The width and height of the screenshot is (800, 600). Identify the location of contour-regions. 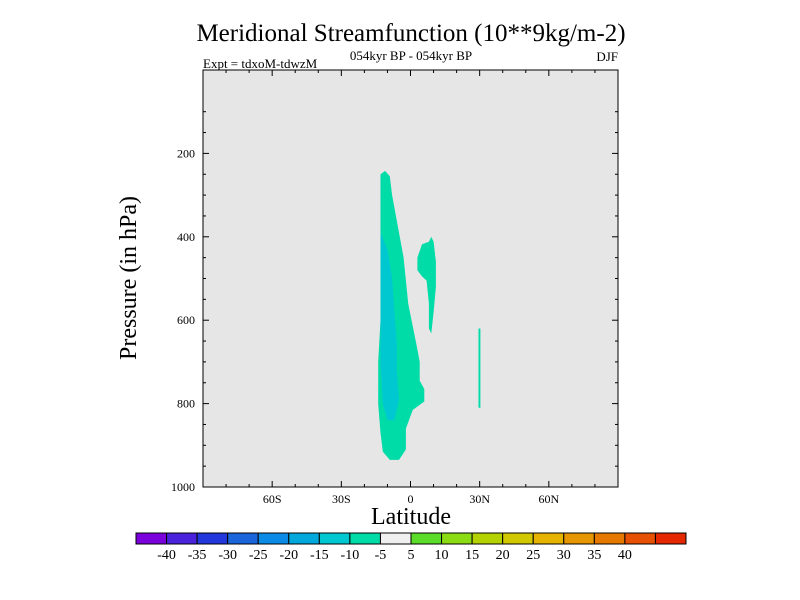
(429, 315).